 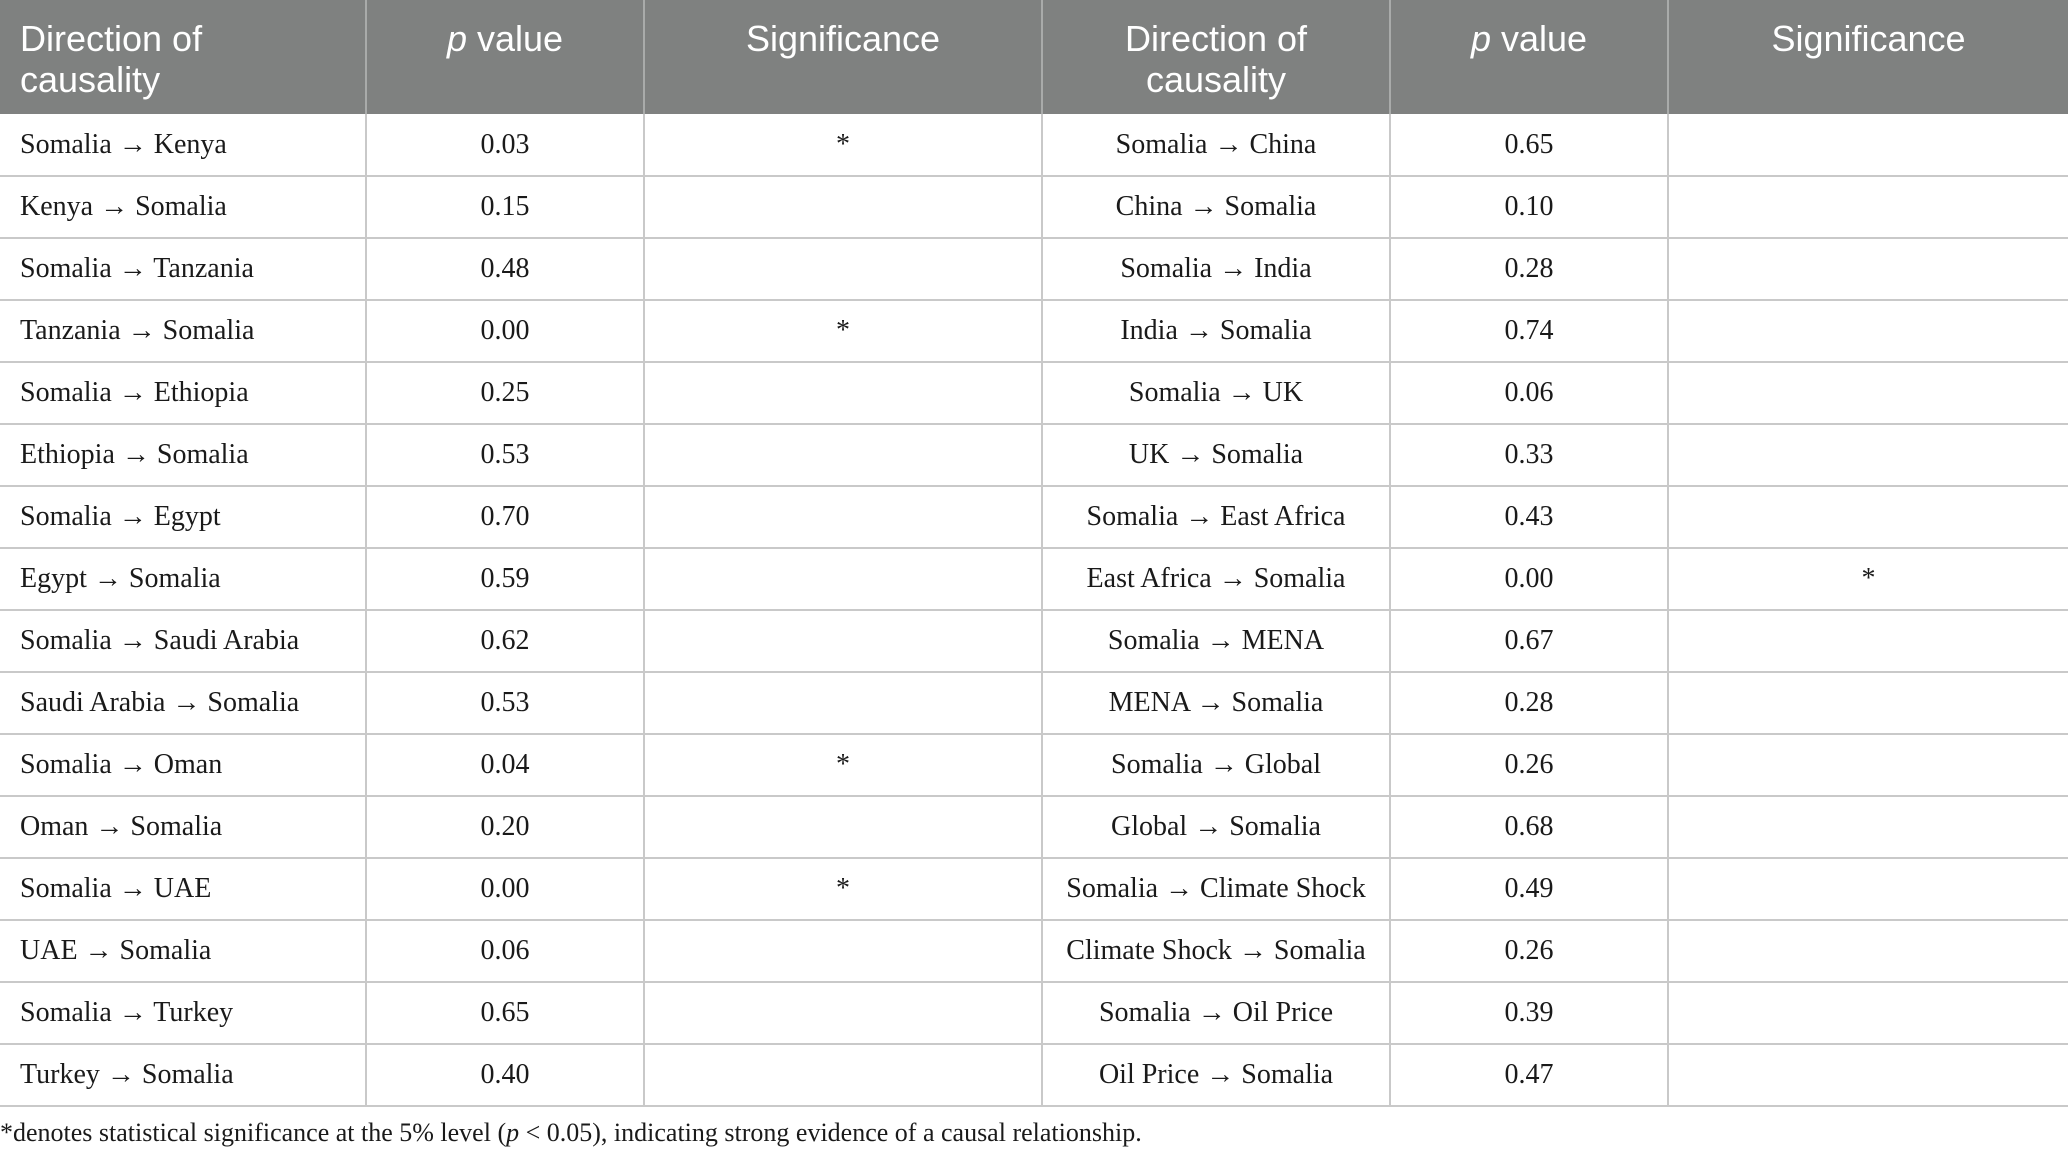 What do you see at coordinates (456, 38) in the screenshot?
I see `header-p-italic-1: p` at bounding box center [456, 38].